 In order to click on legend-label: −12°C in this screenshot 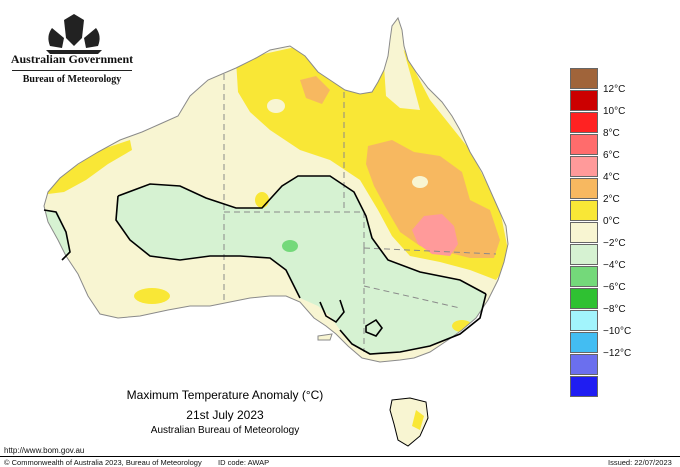, I will do `click(617, 353)`.